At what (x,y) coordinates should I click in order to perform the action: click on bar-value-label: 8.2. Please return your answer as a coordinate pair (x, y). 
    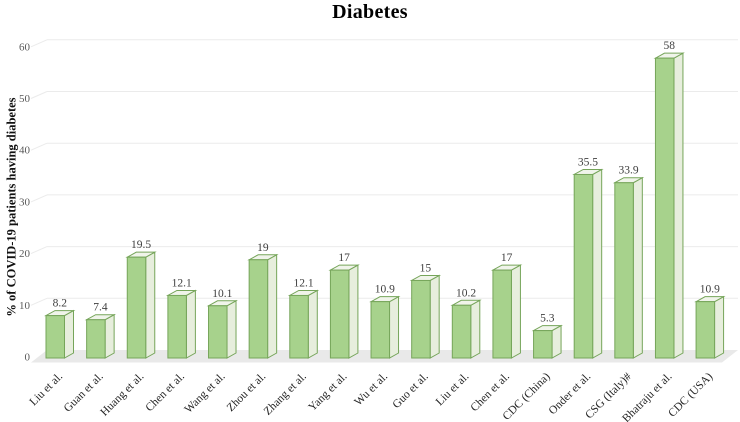
    Looking at the image, I should click on (60, 304).